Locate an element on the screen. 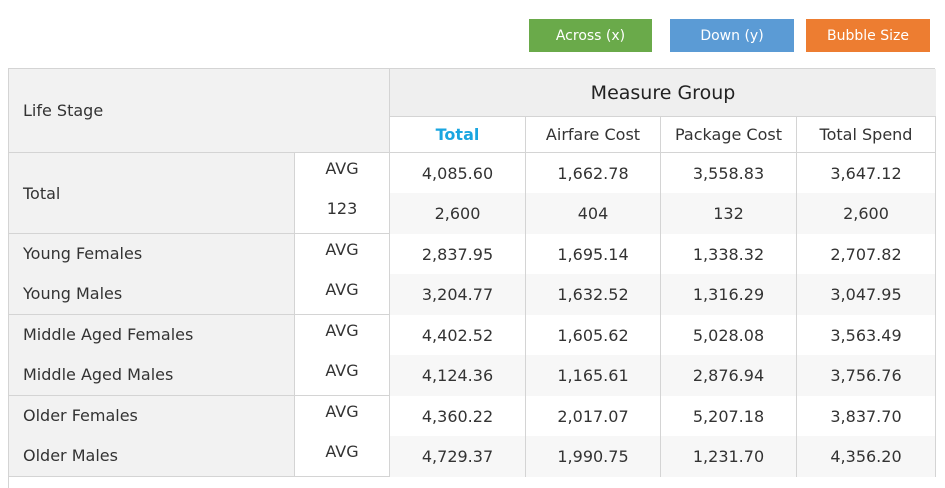  table-cell: 2,837.95 is located at coordinates (458, 254).